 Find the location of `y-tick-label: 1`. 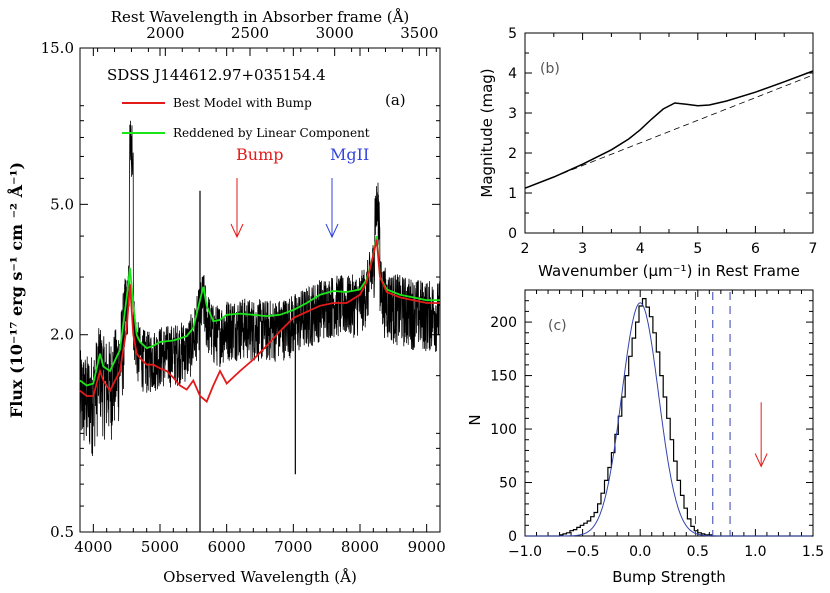

y-tick-label: 1 is located at coordinates (512, 194).